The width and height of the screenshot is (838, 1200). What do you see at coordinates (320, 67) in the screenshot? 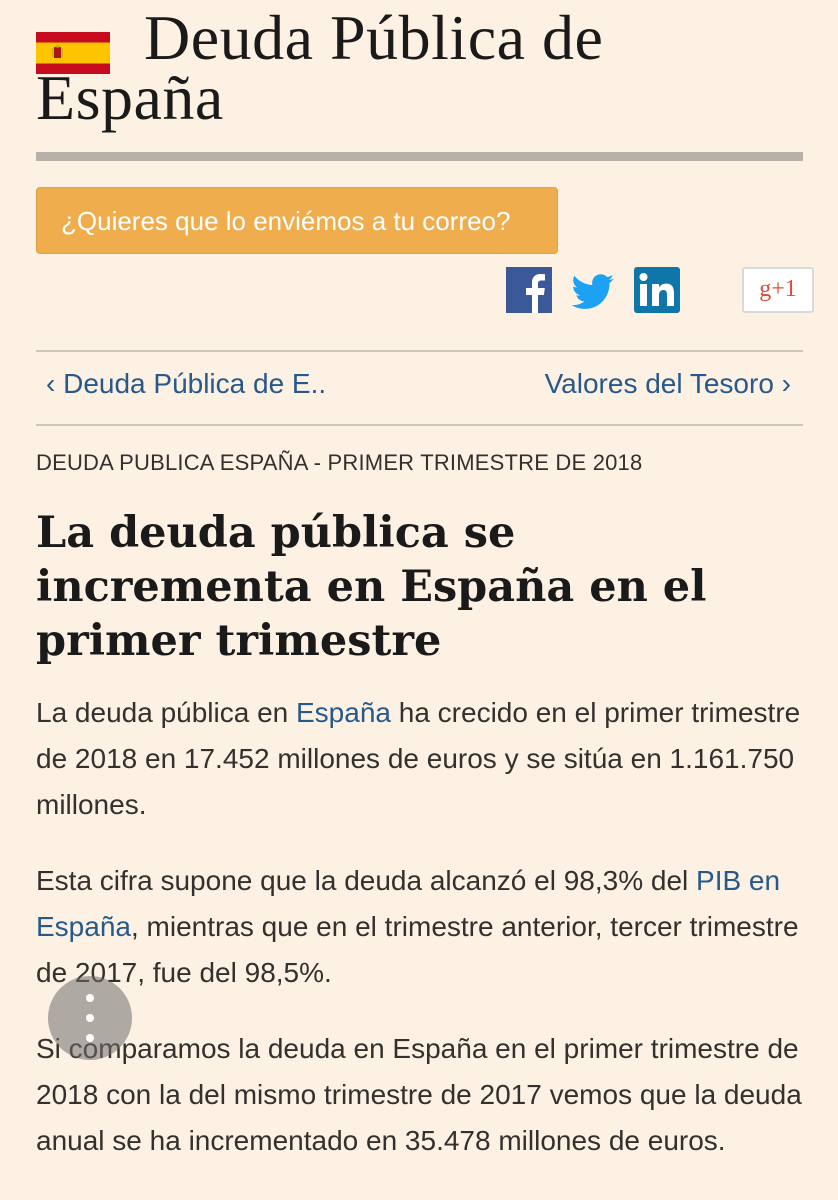
I see `site-title: Deuda Pública de España` at bounding box center [320, 67].